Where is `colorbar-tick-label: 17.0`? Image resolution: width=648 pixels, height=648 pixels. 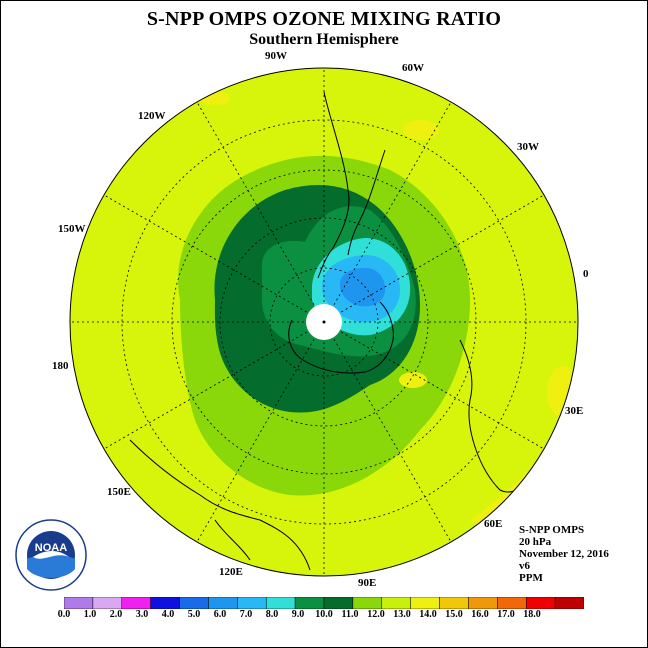 colorbar-tick-label: 17.0 is located at coordinates (506, 614).